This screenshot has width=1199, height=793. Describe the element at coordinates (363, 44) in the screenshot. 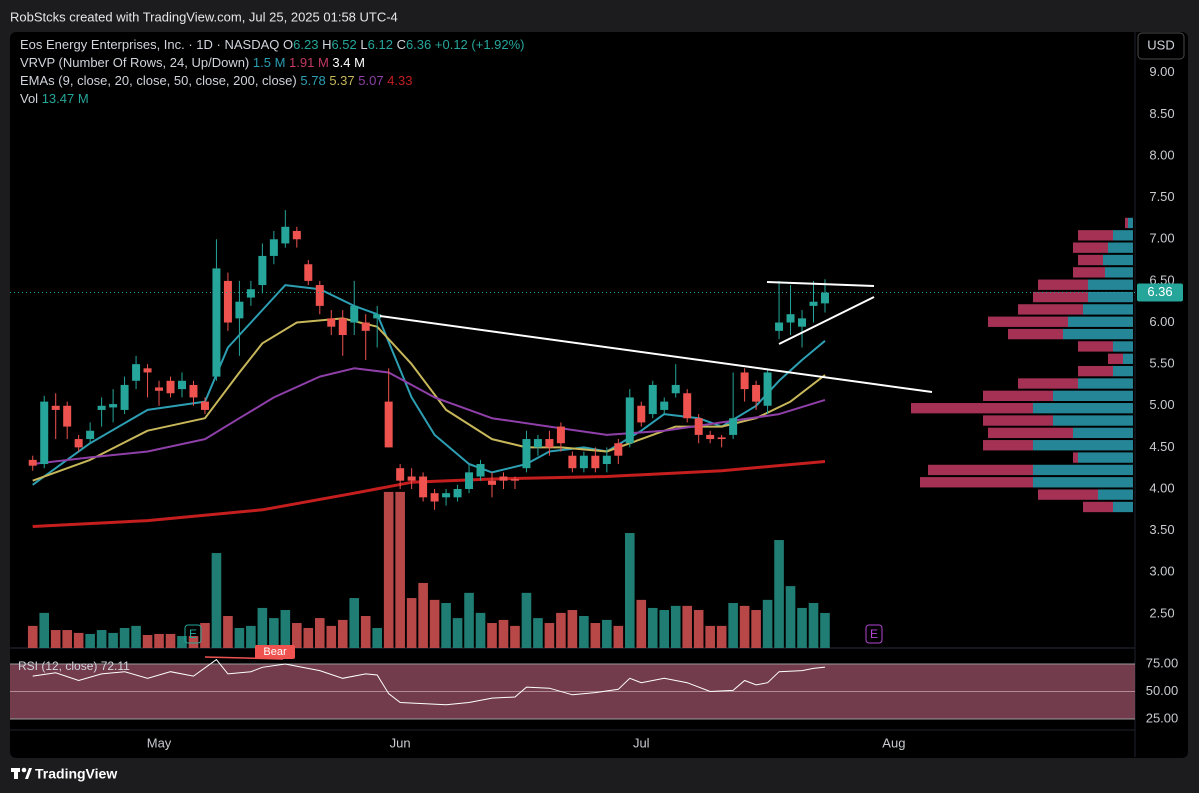

I see `ohlc-letter: L` at that location.